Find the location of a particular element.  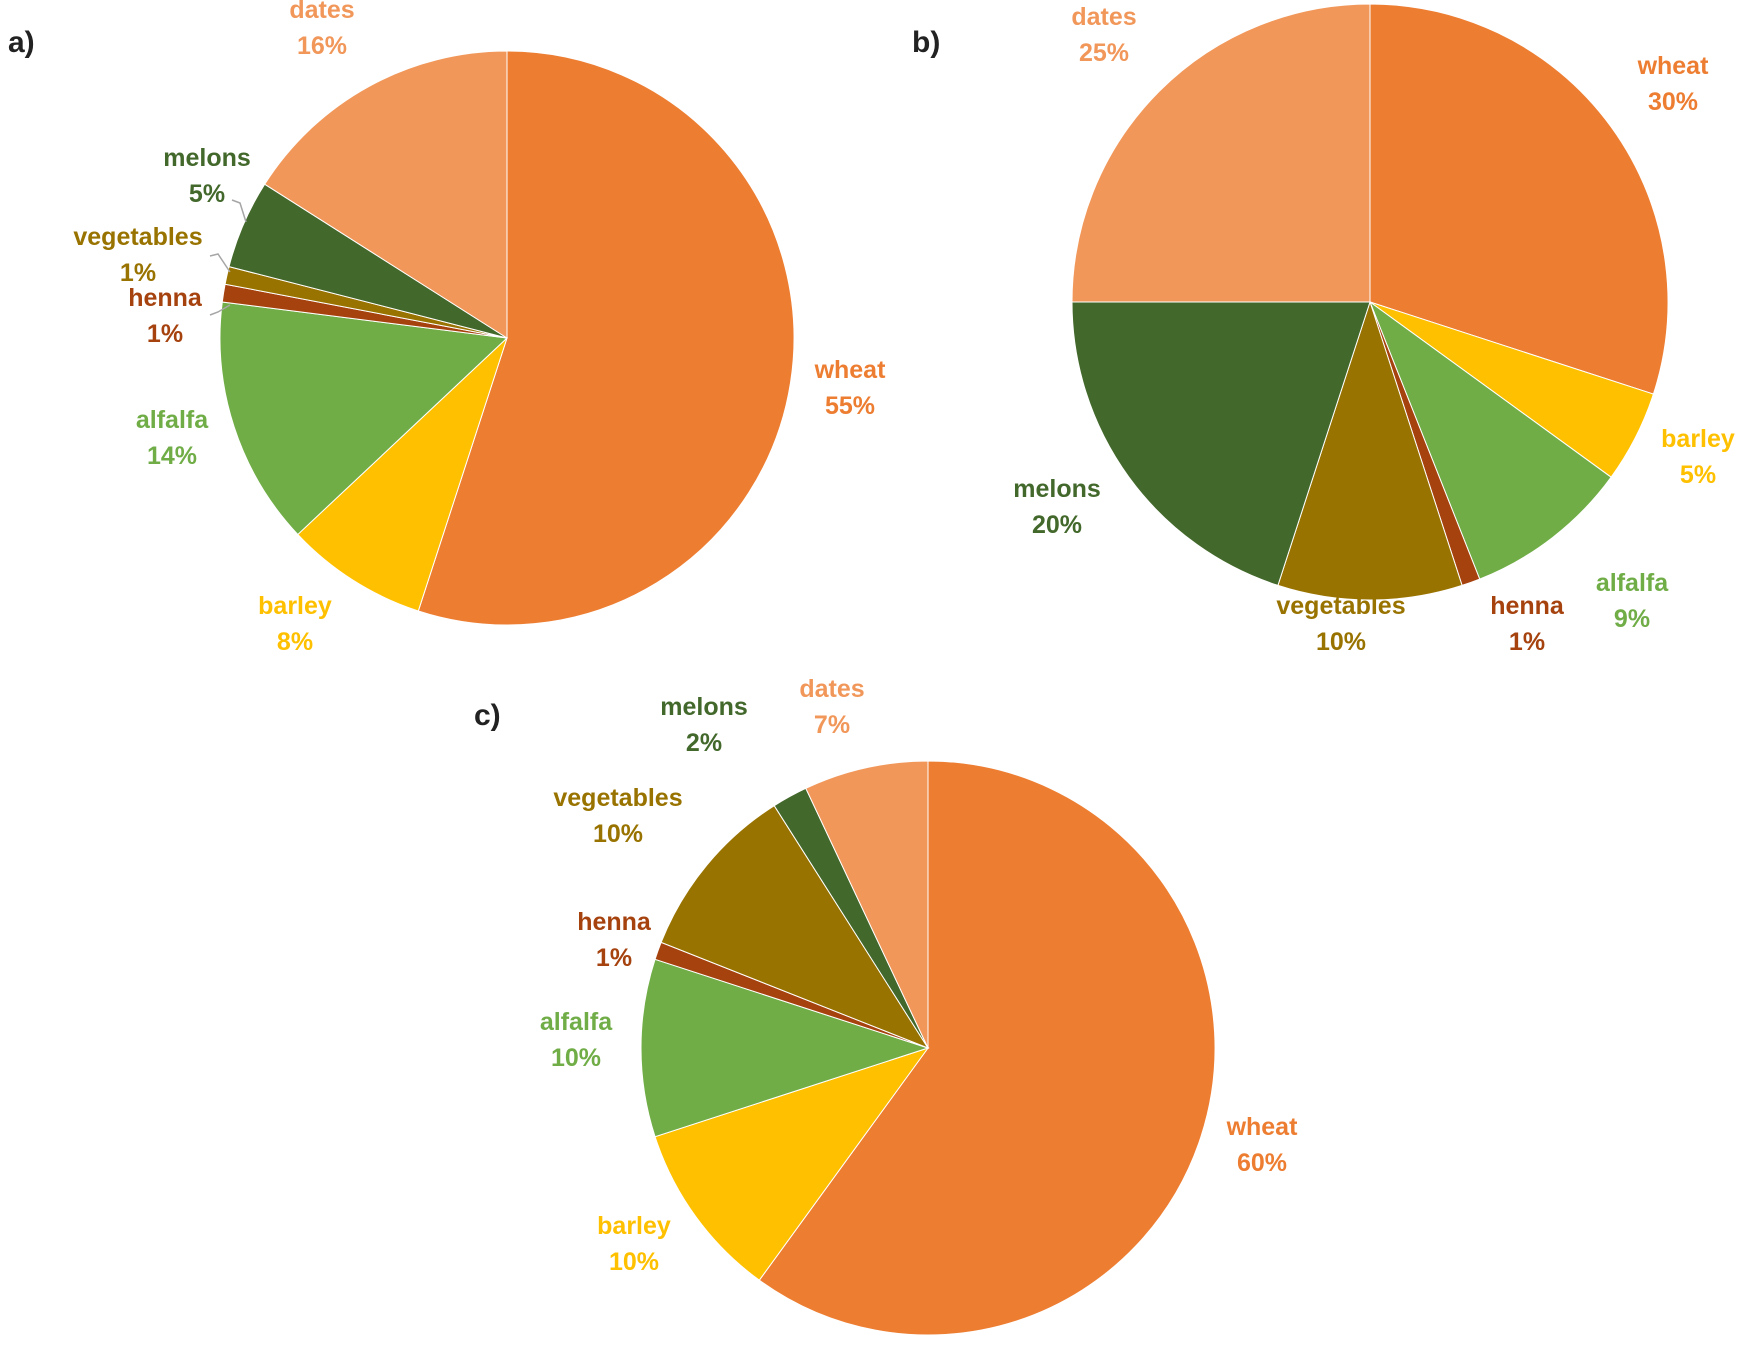

slice-percent: 60% is located at coordinates (1262, 1163).